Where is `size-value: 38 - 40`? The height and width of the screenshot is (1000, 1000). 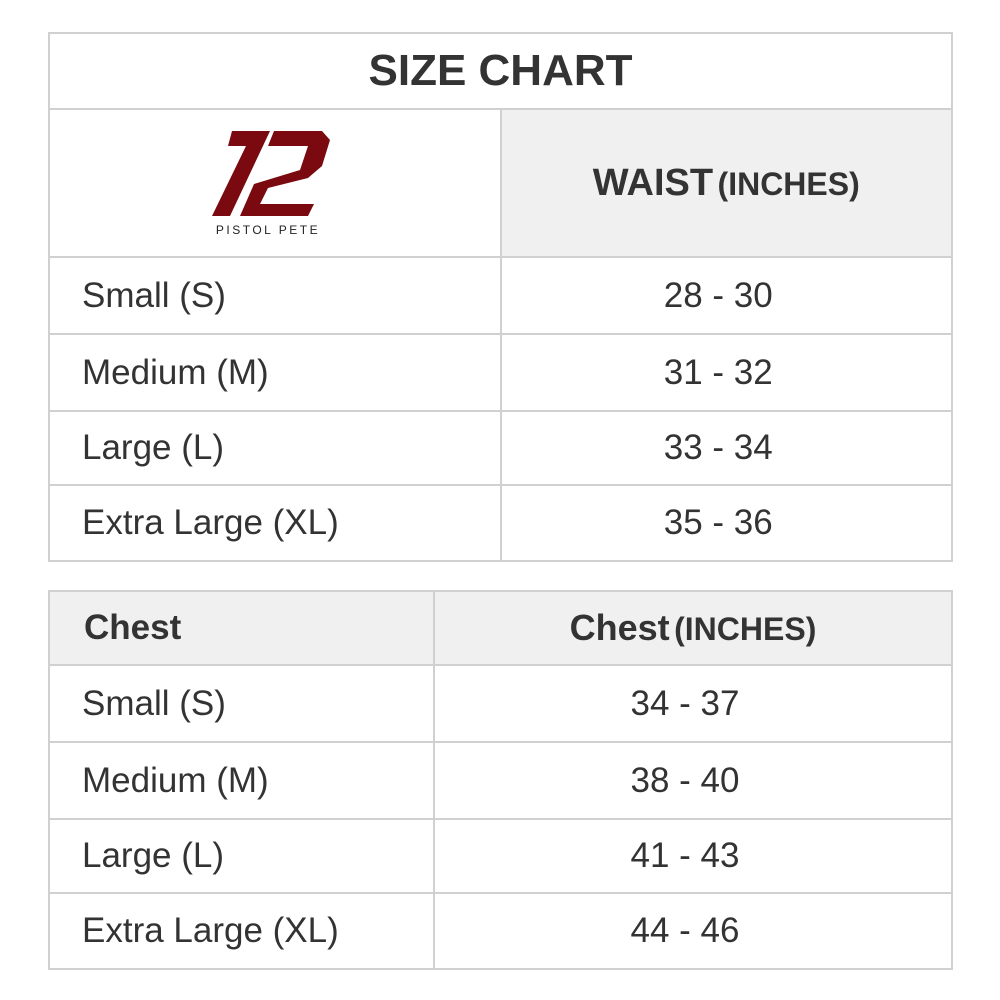
size-value: 38 - 40 is located at coordinates (693, 780).